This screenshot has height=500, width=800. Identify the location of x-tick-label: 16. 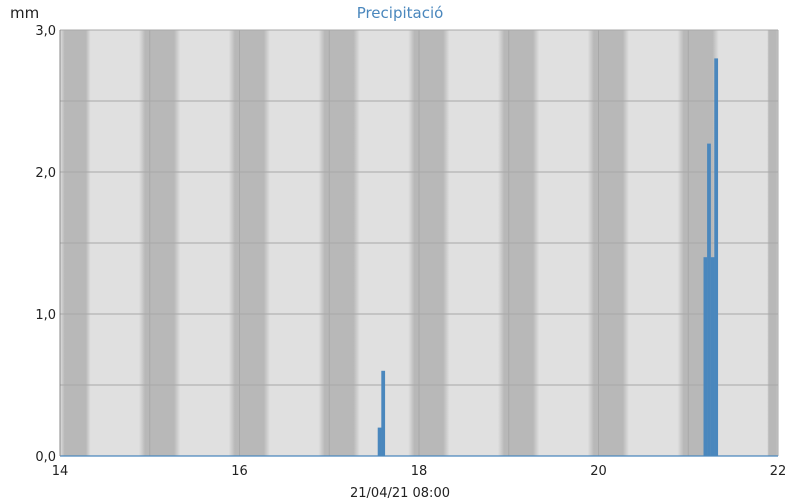
(239, 471).